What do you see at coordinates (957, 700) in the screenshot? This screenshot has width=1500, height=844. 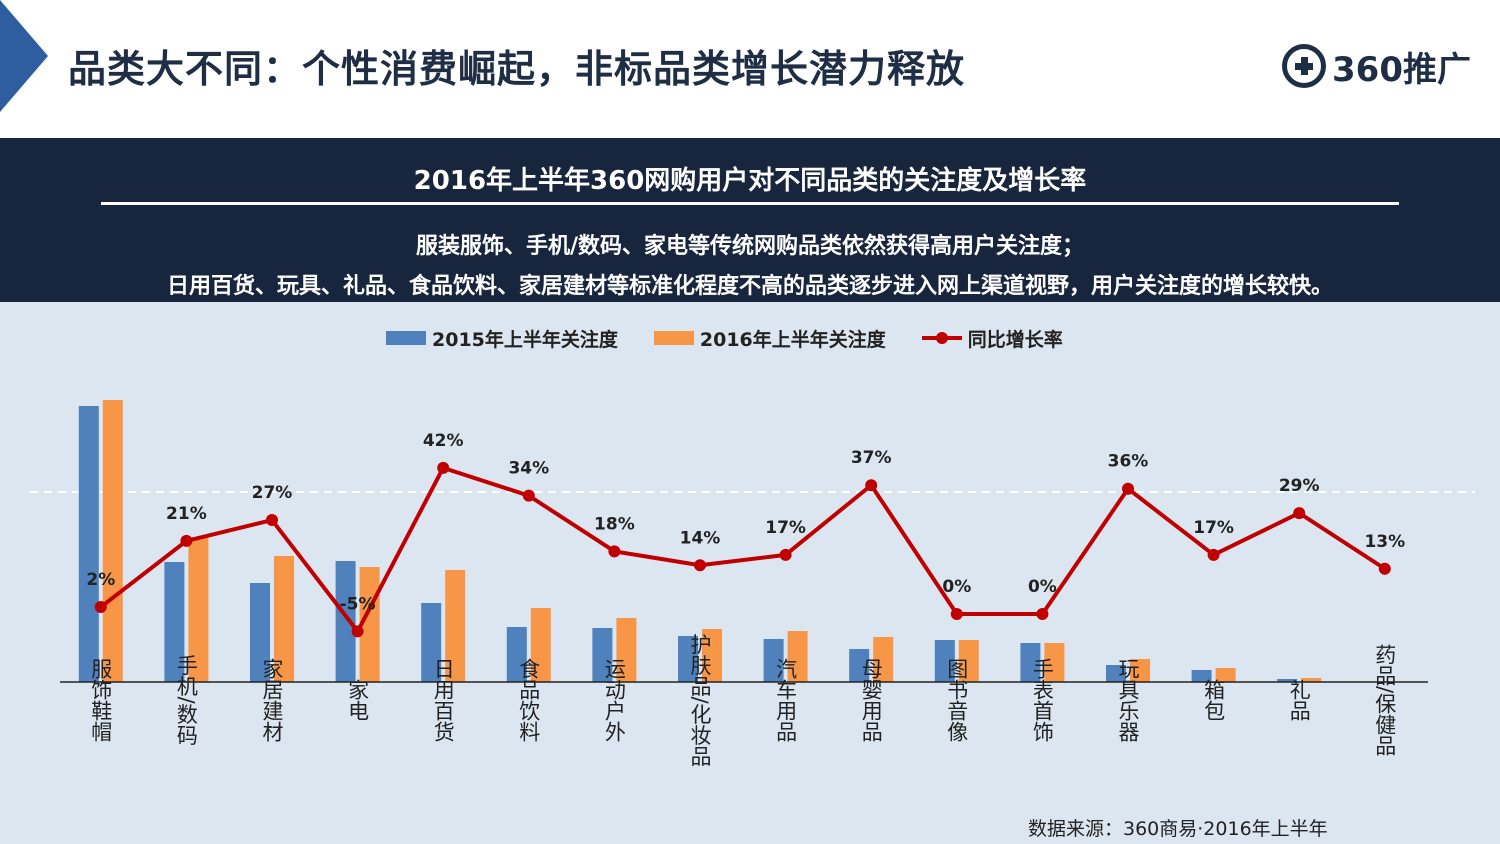 I see `category-label-10: 图书音像` at bounding box center [957, 700].